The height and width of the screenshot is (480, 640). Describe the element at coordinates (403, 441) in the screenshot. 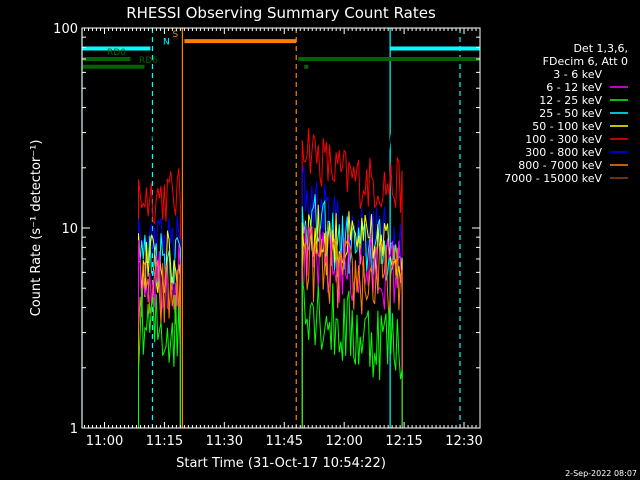

I see `x-tick-label: 12:15` at that location.